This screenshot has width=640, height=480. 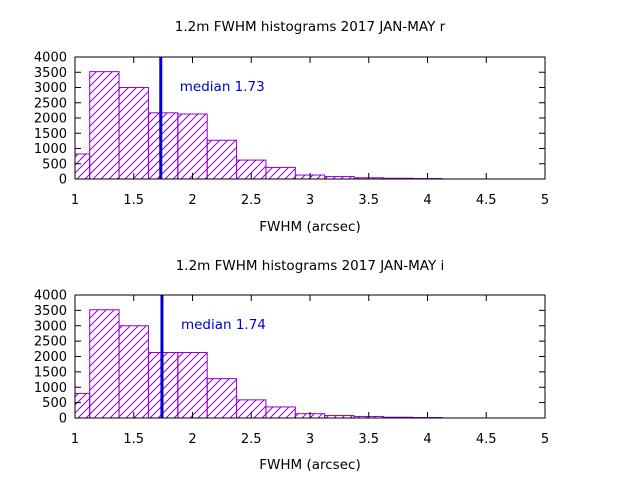 What do you see at coordinates (310, 27) in the screenshot?
I see `chart-title: 1.2m FWHM histograms 2017 JAN-MAY r` at bounding box center [310, 27].